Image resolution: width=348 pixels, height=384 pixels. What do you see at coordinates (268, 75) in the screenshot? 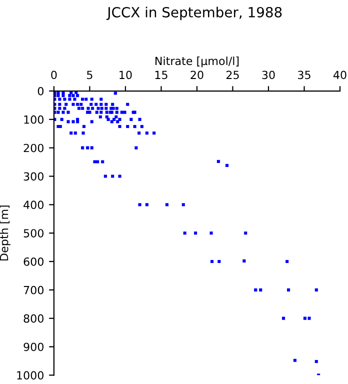
I see `x-tick-label: 30` at bounding box center [268, 75].